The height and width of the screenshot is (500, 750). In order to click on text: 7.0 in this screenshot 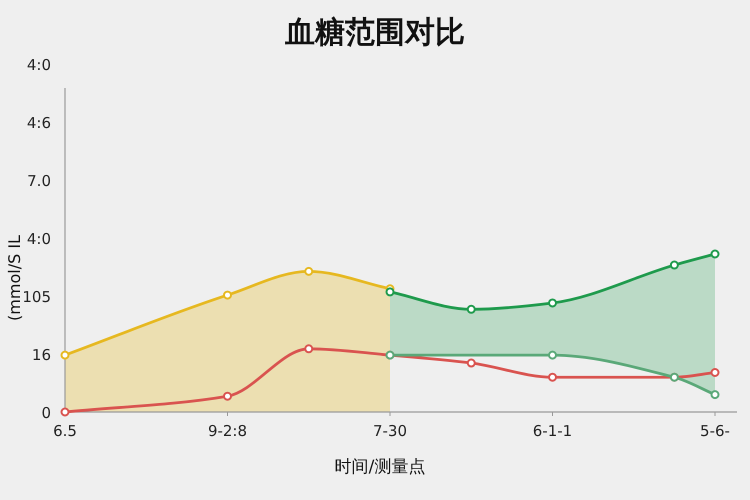, I will do `click(39, 181)`.